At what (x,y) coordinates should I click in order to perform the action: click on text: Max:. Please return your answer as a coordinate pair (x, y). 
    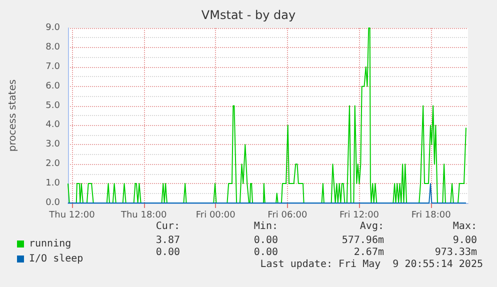
    Looking at the image, I should click on (464, 227).